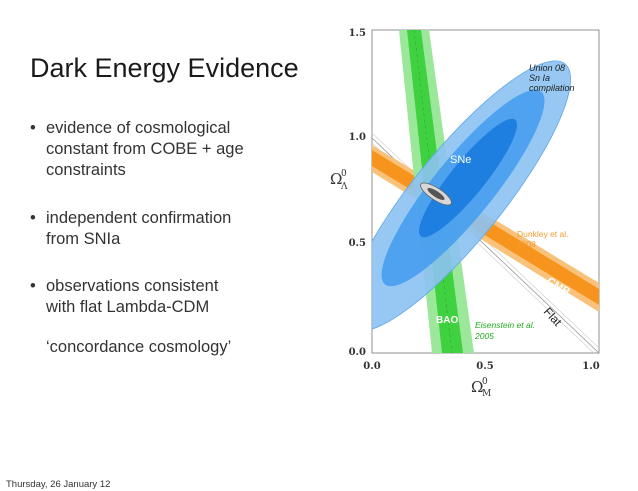 The image size is (638, 491). What do you see at coordinates (371, 366) in the screenshot?
I see `x-tick-label: 0.0` at bounding box center [371, 366].